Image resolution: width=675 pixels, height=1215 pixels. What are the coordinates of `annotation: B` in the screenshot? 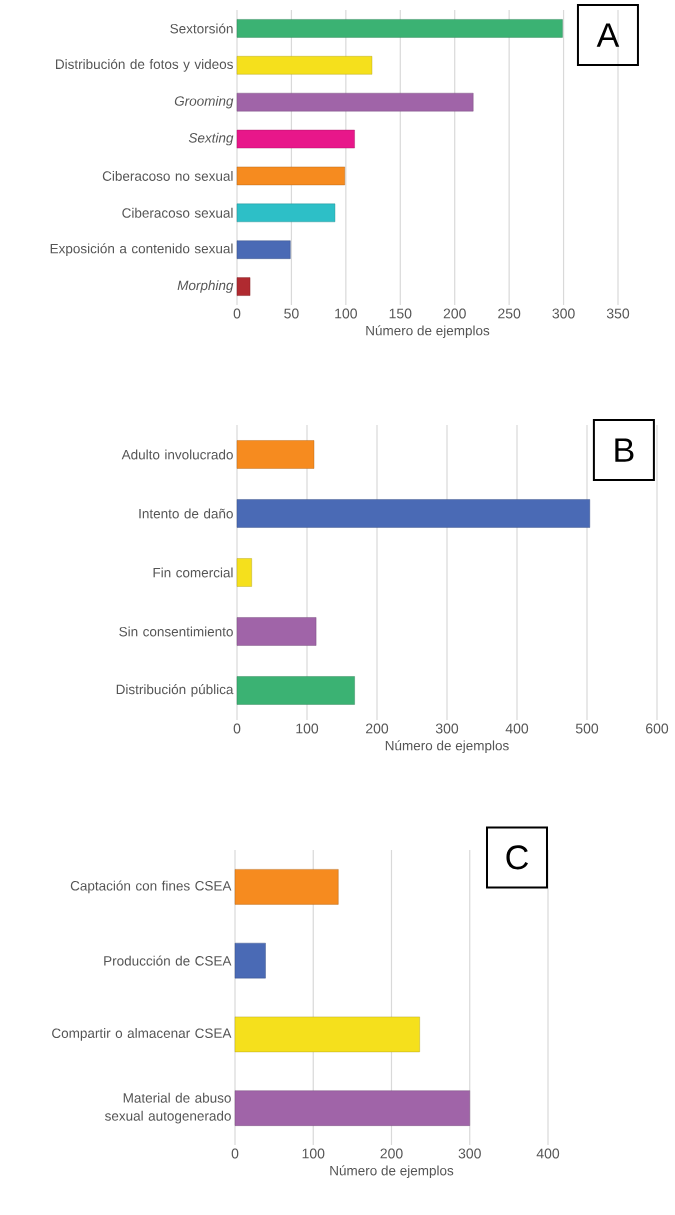 It's located at (624, 450).